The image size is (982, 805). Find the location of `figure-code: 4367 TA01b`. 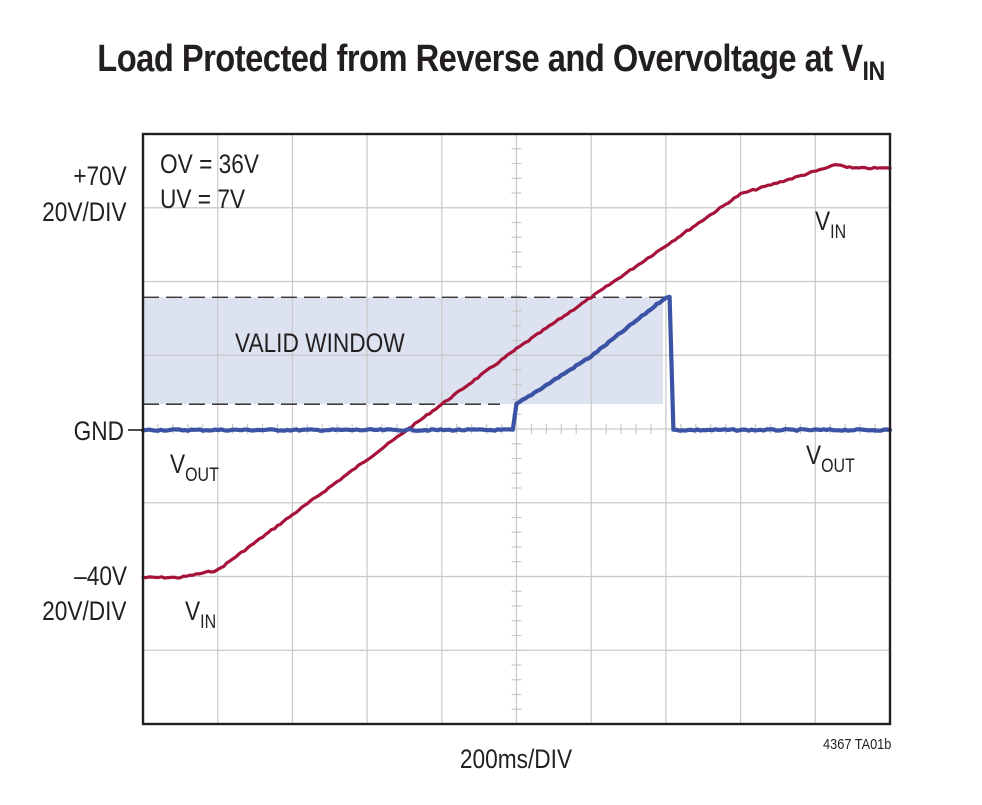

figure-code: 4367 TA01b is located at coordinates (856, 744).